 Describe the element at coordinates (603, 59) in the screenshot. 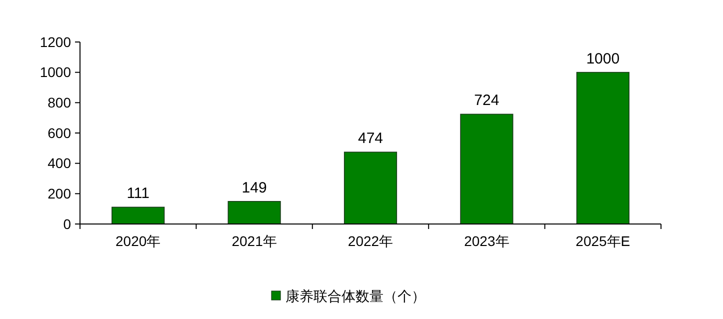

I see `data-label: 1000` at that location.